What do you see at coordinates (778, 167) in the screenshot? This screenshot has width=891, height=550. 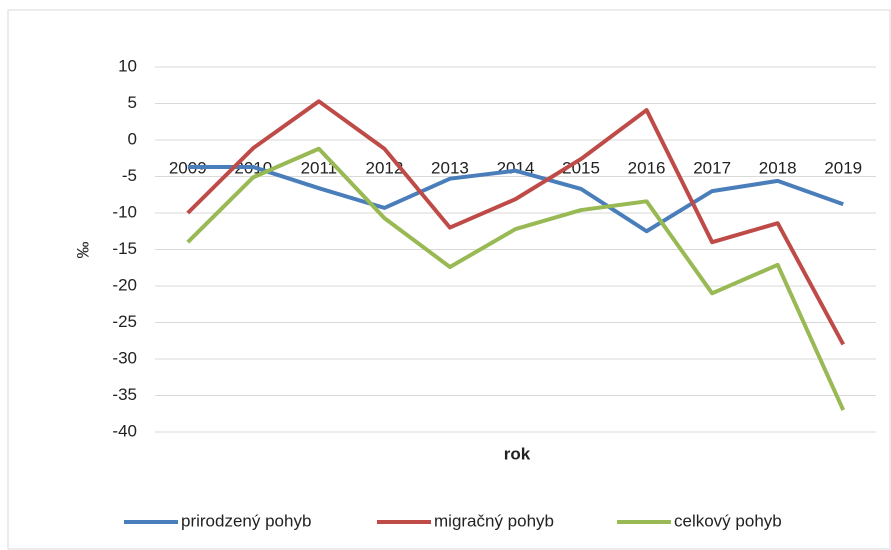 I see `x-tick-label: 2018` at bounding box center [778, 167].